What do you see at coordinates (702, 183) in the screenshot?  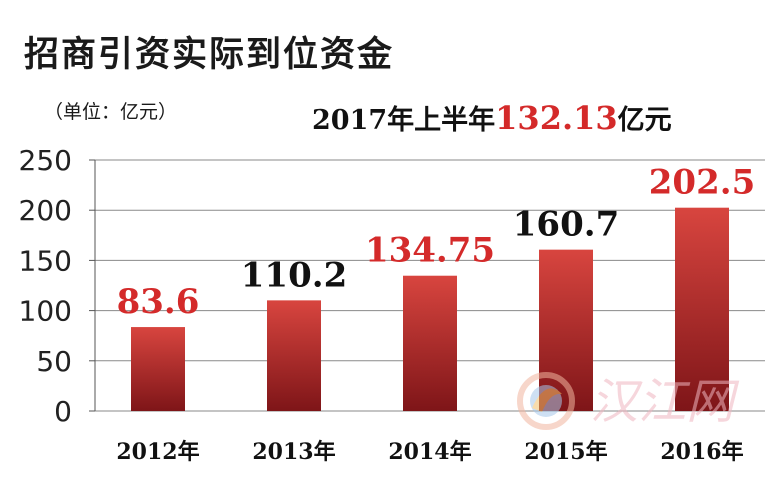 I see `data-label: 202.5` at bounding box center [702, 183].